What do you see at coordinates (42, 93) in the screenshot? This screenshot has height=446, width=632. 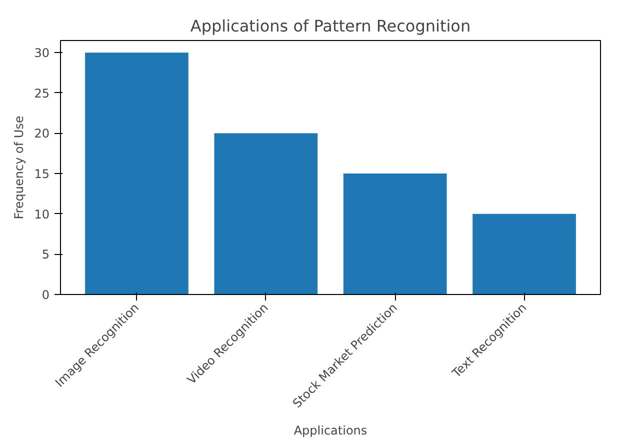 I see `y-tick-label: 25` at bounding box center [42, 93].